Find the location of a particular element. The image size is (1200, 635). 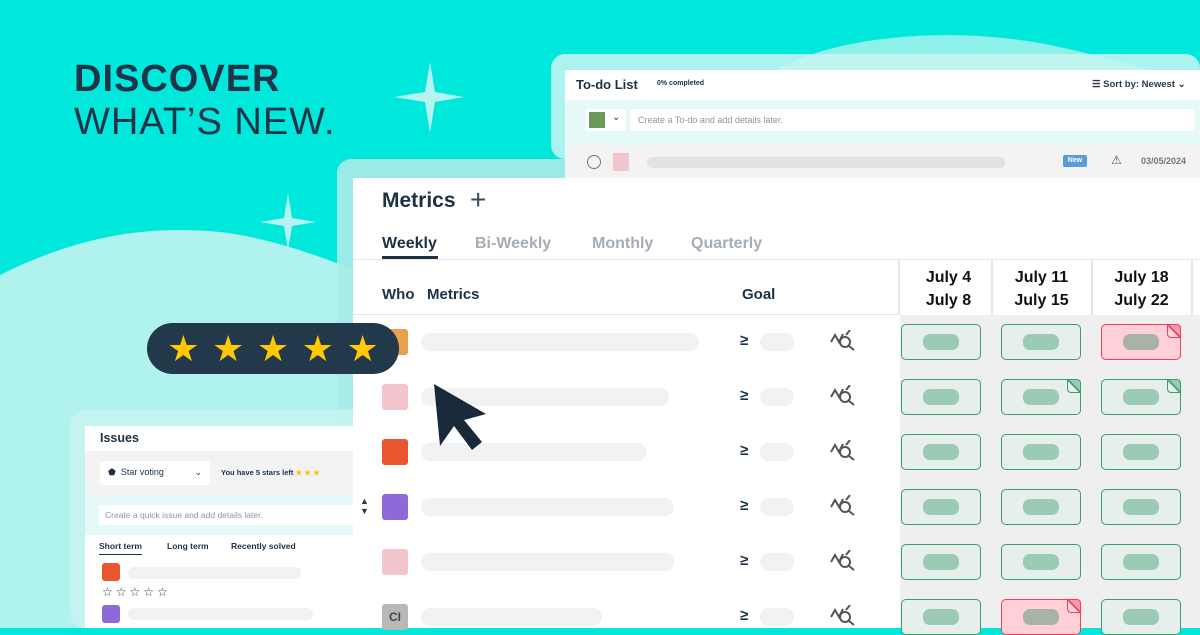

todo-input-band: ⌄ Create a To-do and add details later. is located at coordinates (882, 122).